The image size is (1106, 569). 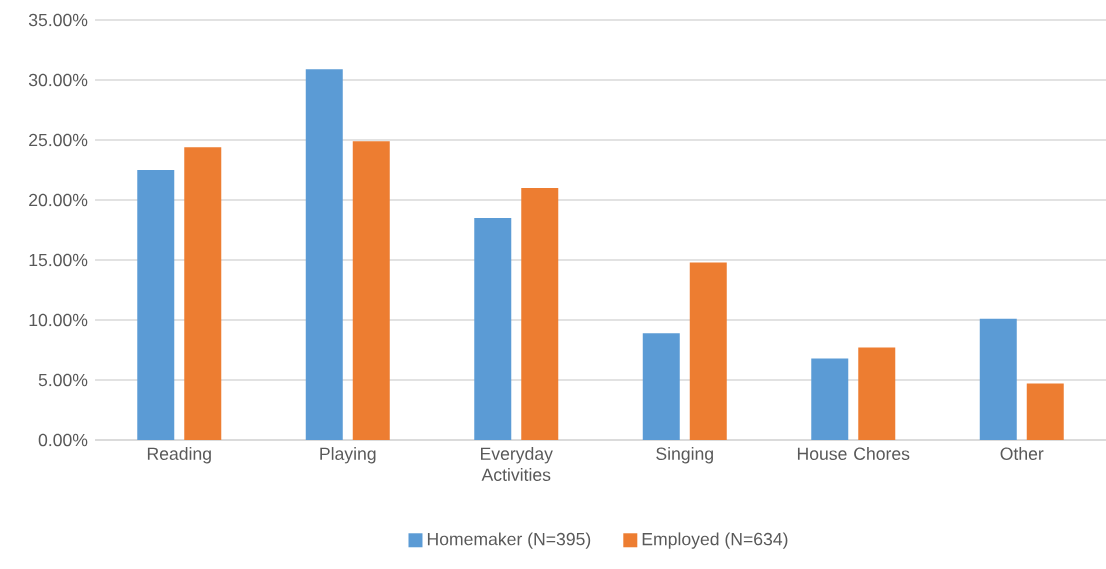 I want to click on x-tick-label: Reading, so click(x=179, y=455).